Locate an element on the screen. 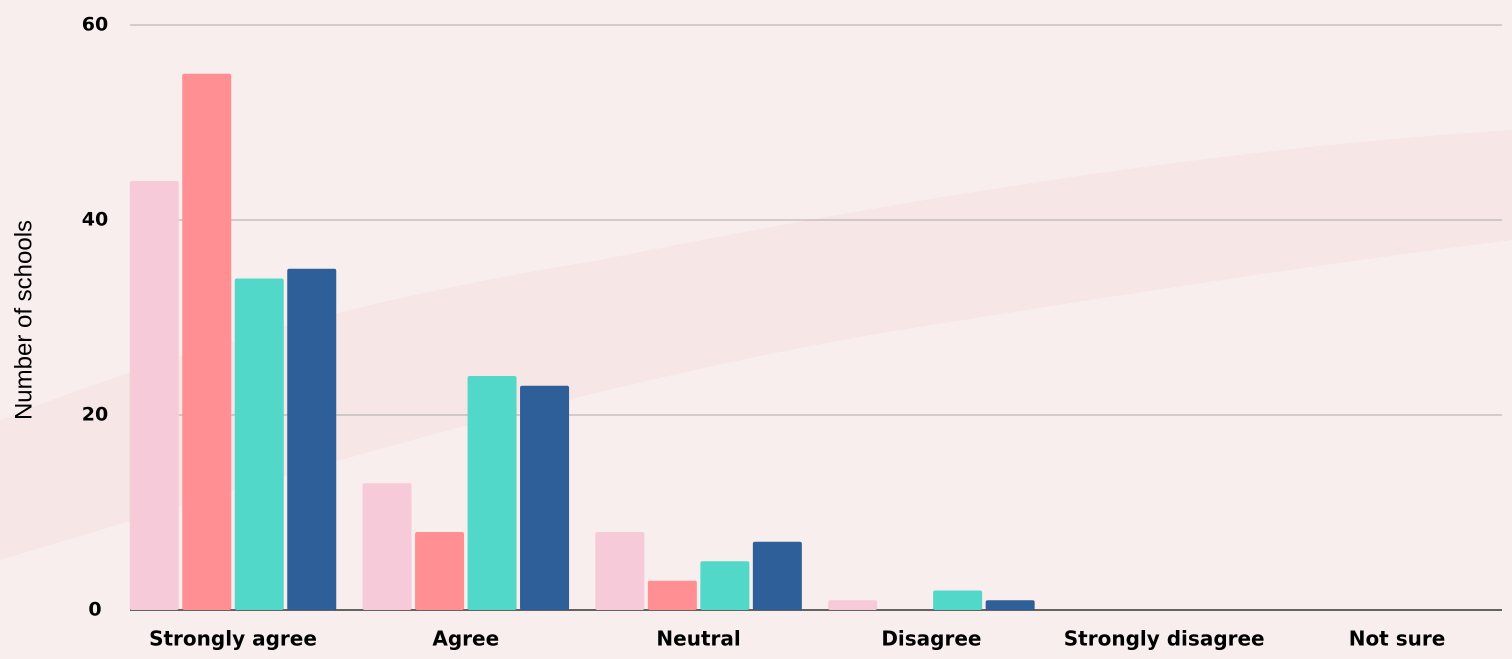 This screenshot has height=659, width=1512. y-tick-label: 20 is located at coordinates (95, 415).